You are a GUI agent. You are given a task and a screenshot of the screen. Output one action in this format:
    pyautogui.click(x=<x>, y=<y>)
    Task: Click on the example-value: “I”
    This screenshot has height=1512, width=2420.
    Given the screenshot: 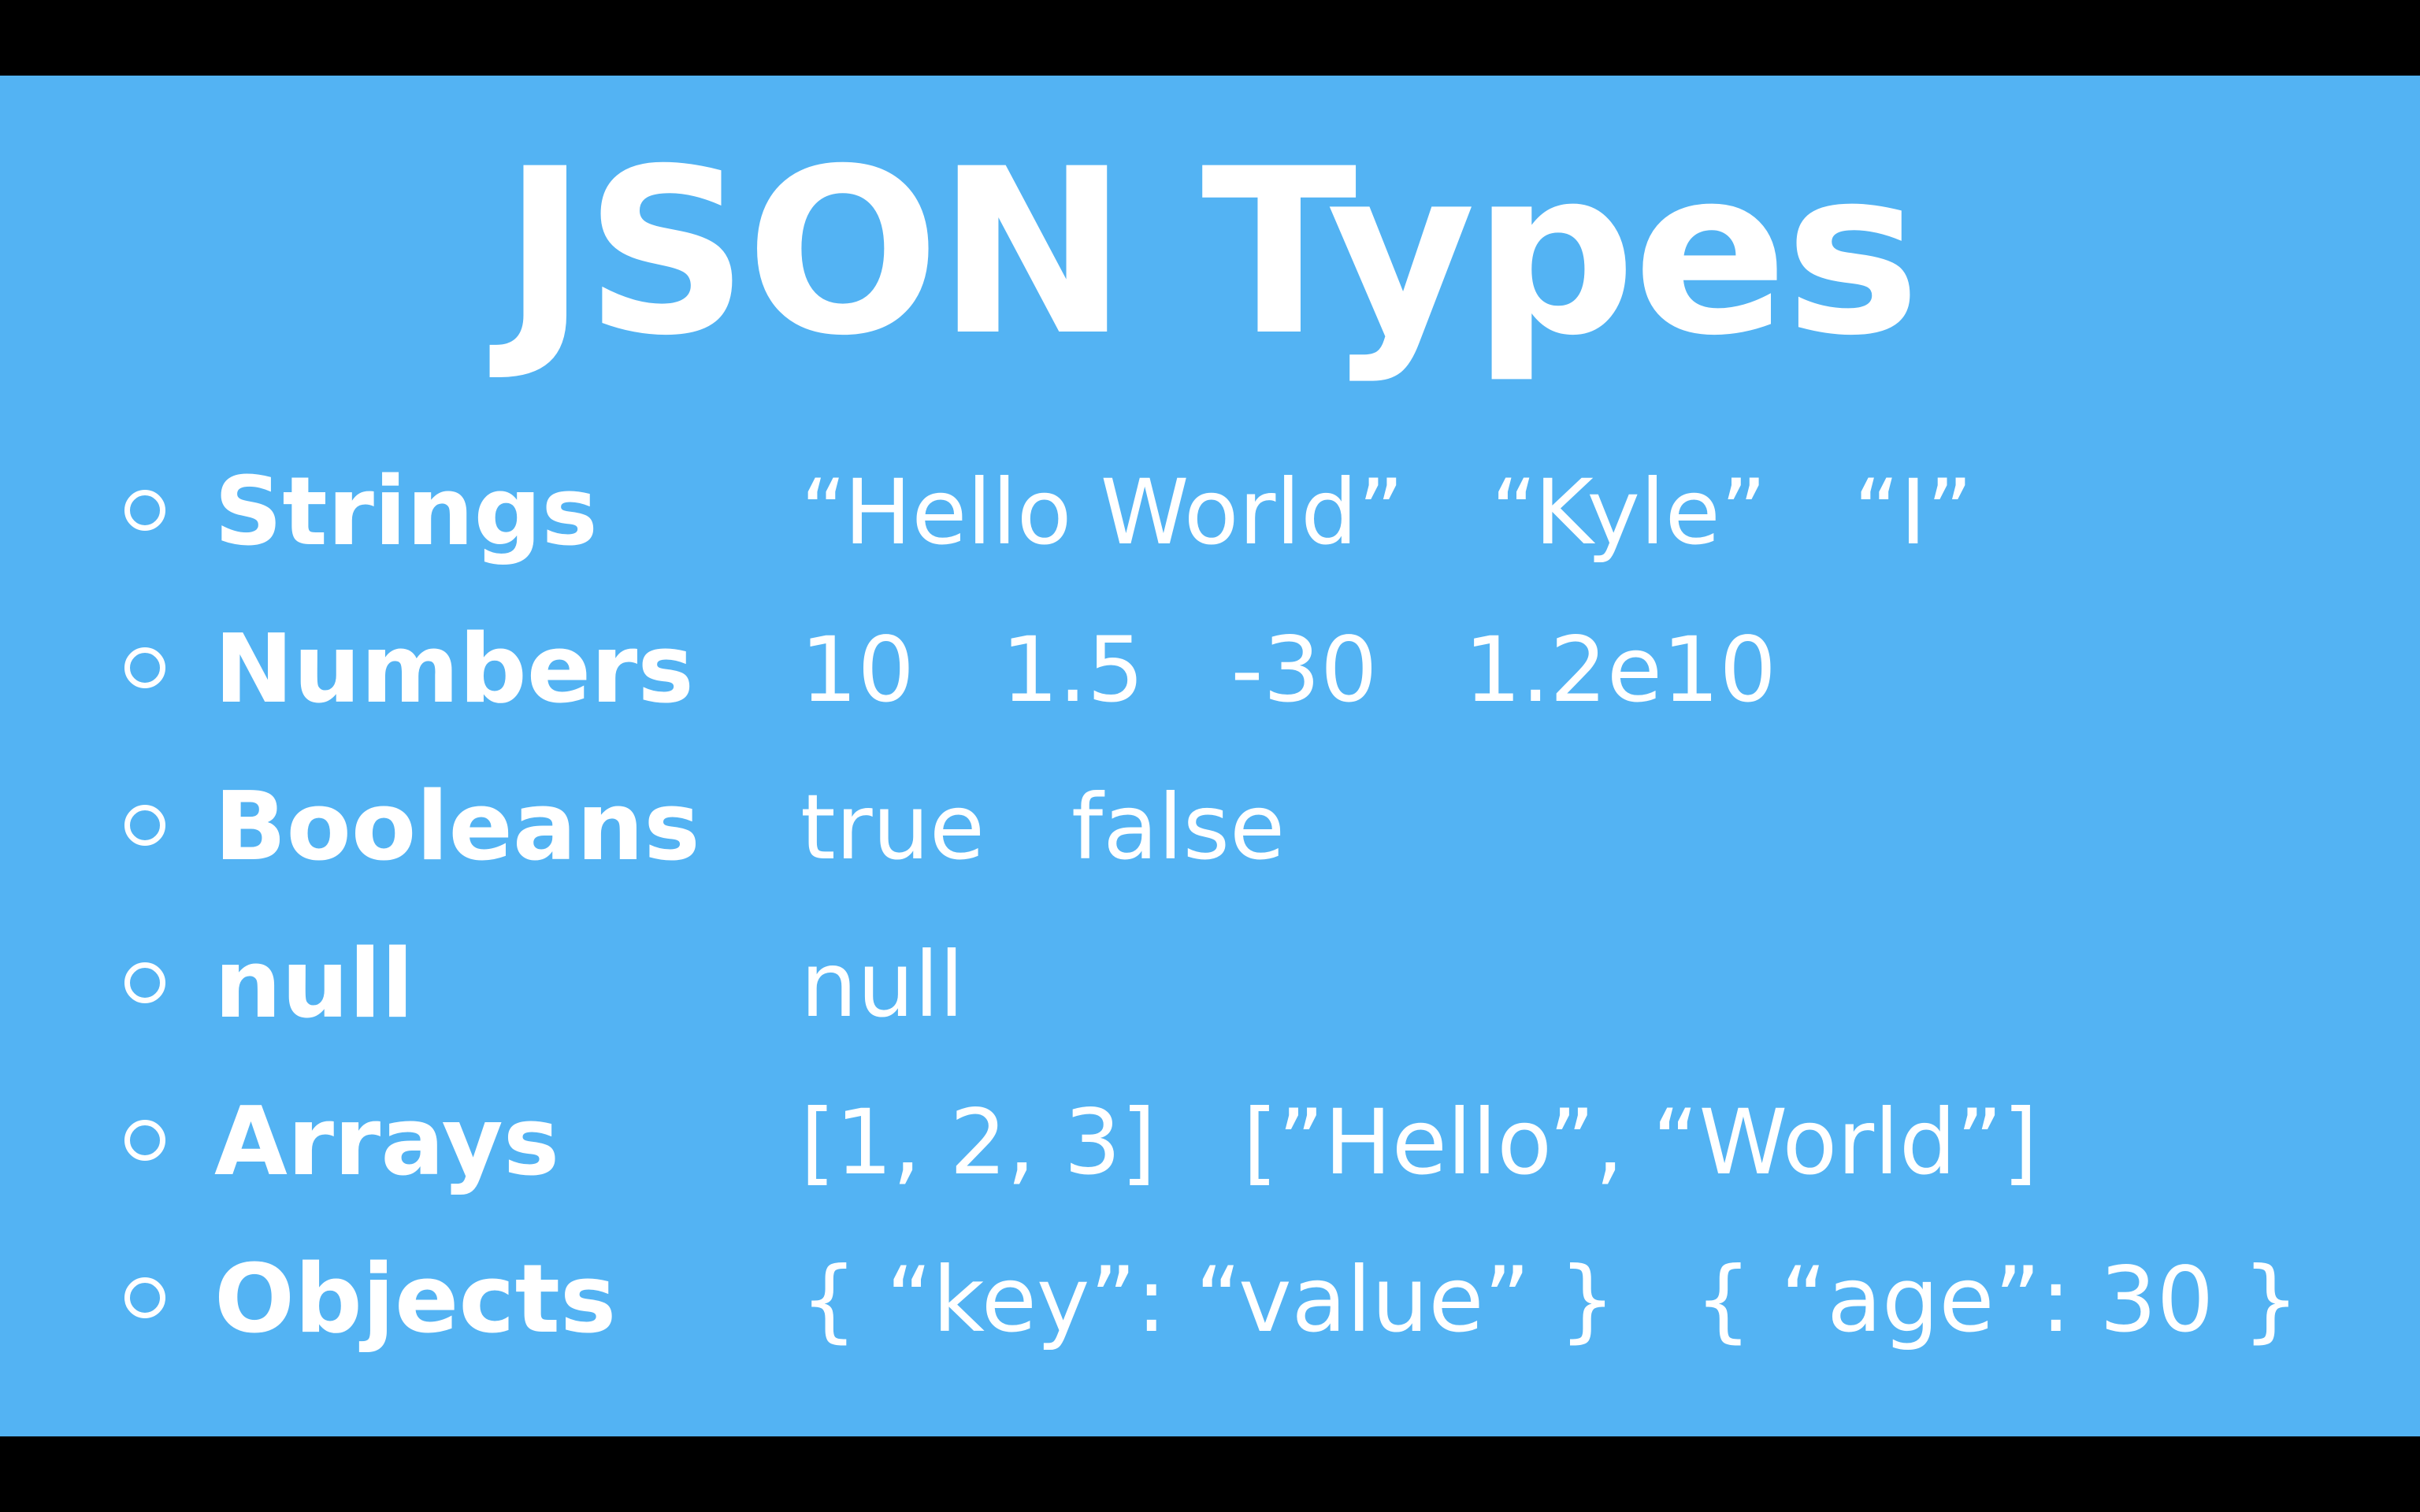 What is the action you would take?
    pyautogui.click(x=1913, y=512)
    